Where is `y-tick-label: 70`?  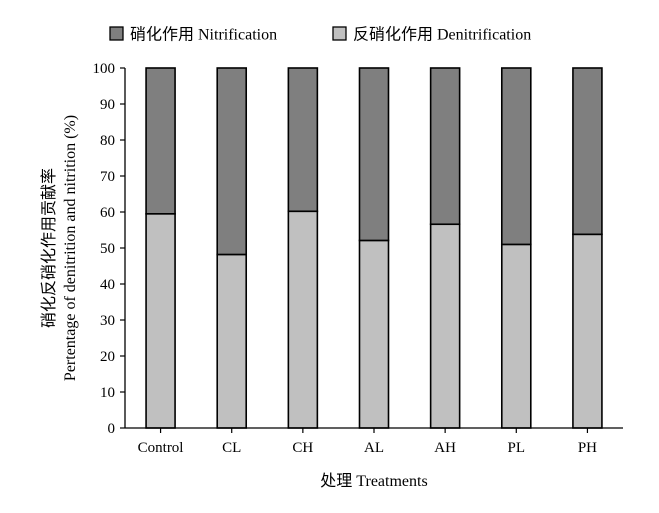 y-tick-label: 70 is located at coordinates (107, 177).